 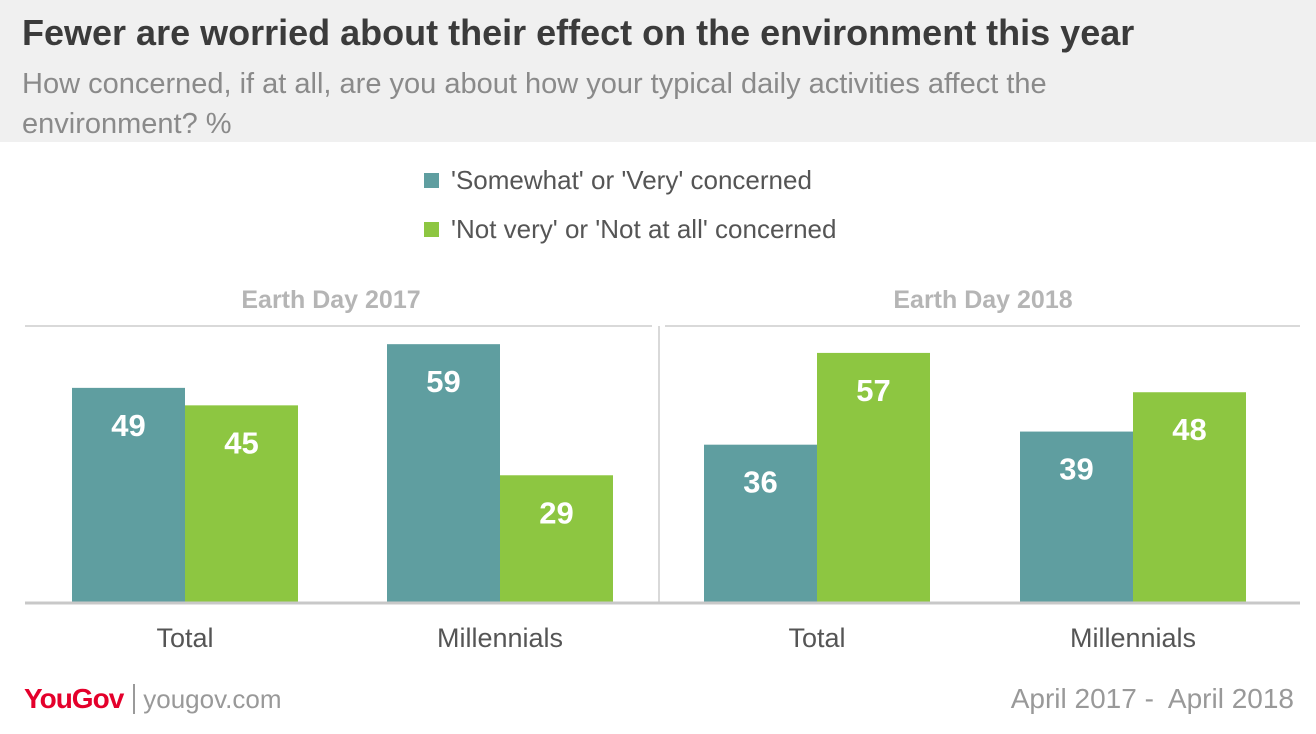 I want to click on legend-swatch-not-concerned, so click(x=431, y=229).